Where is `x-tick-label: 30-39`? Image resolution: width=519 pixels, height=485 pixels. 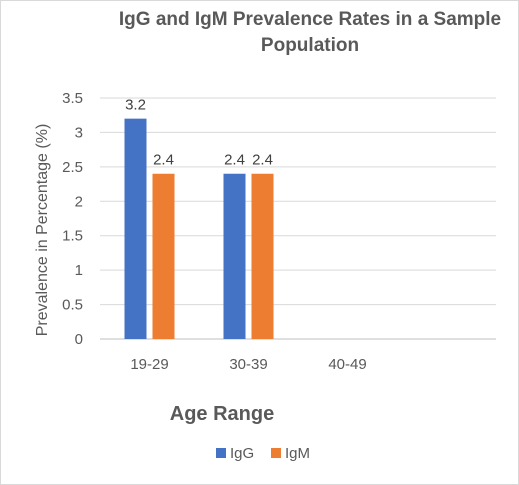
x-tick-label: 30-39 is located at coordinates (248, 364).